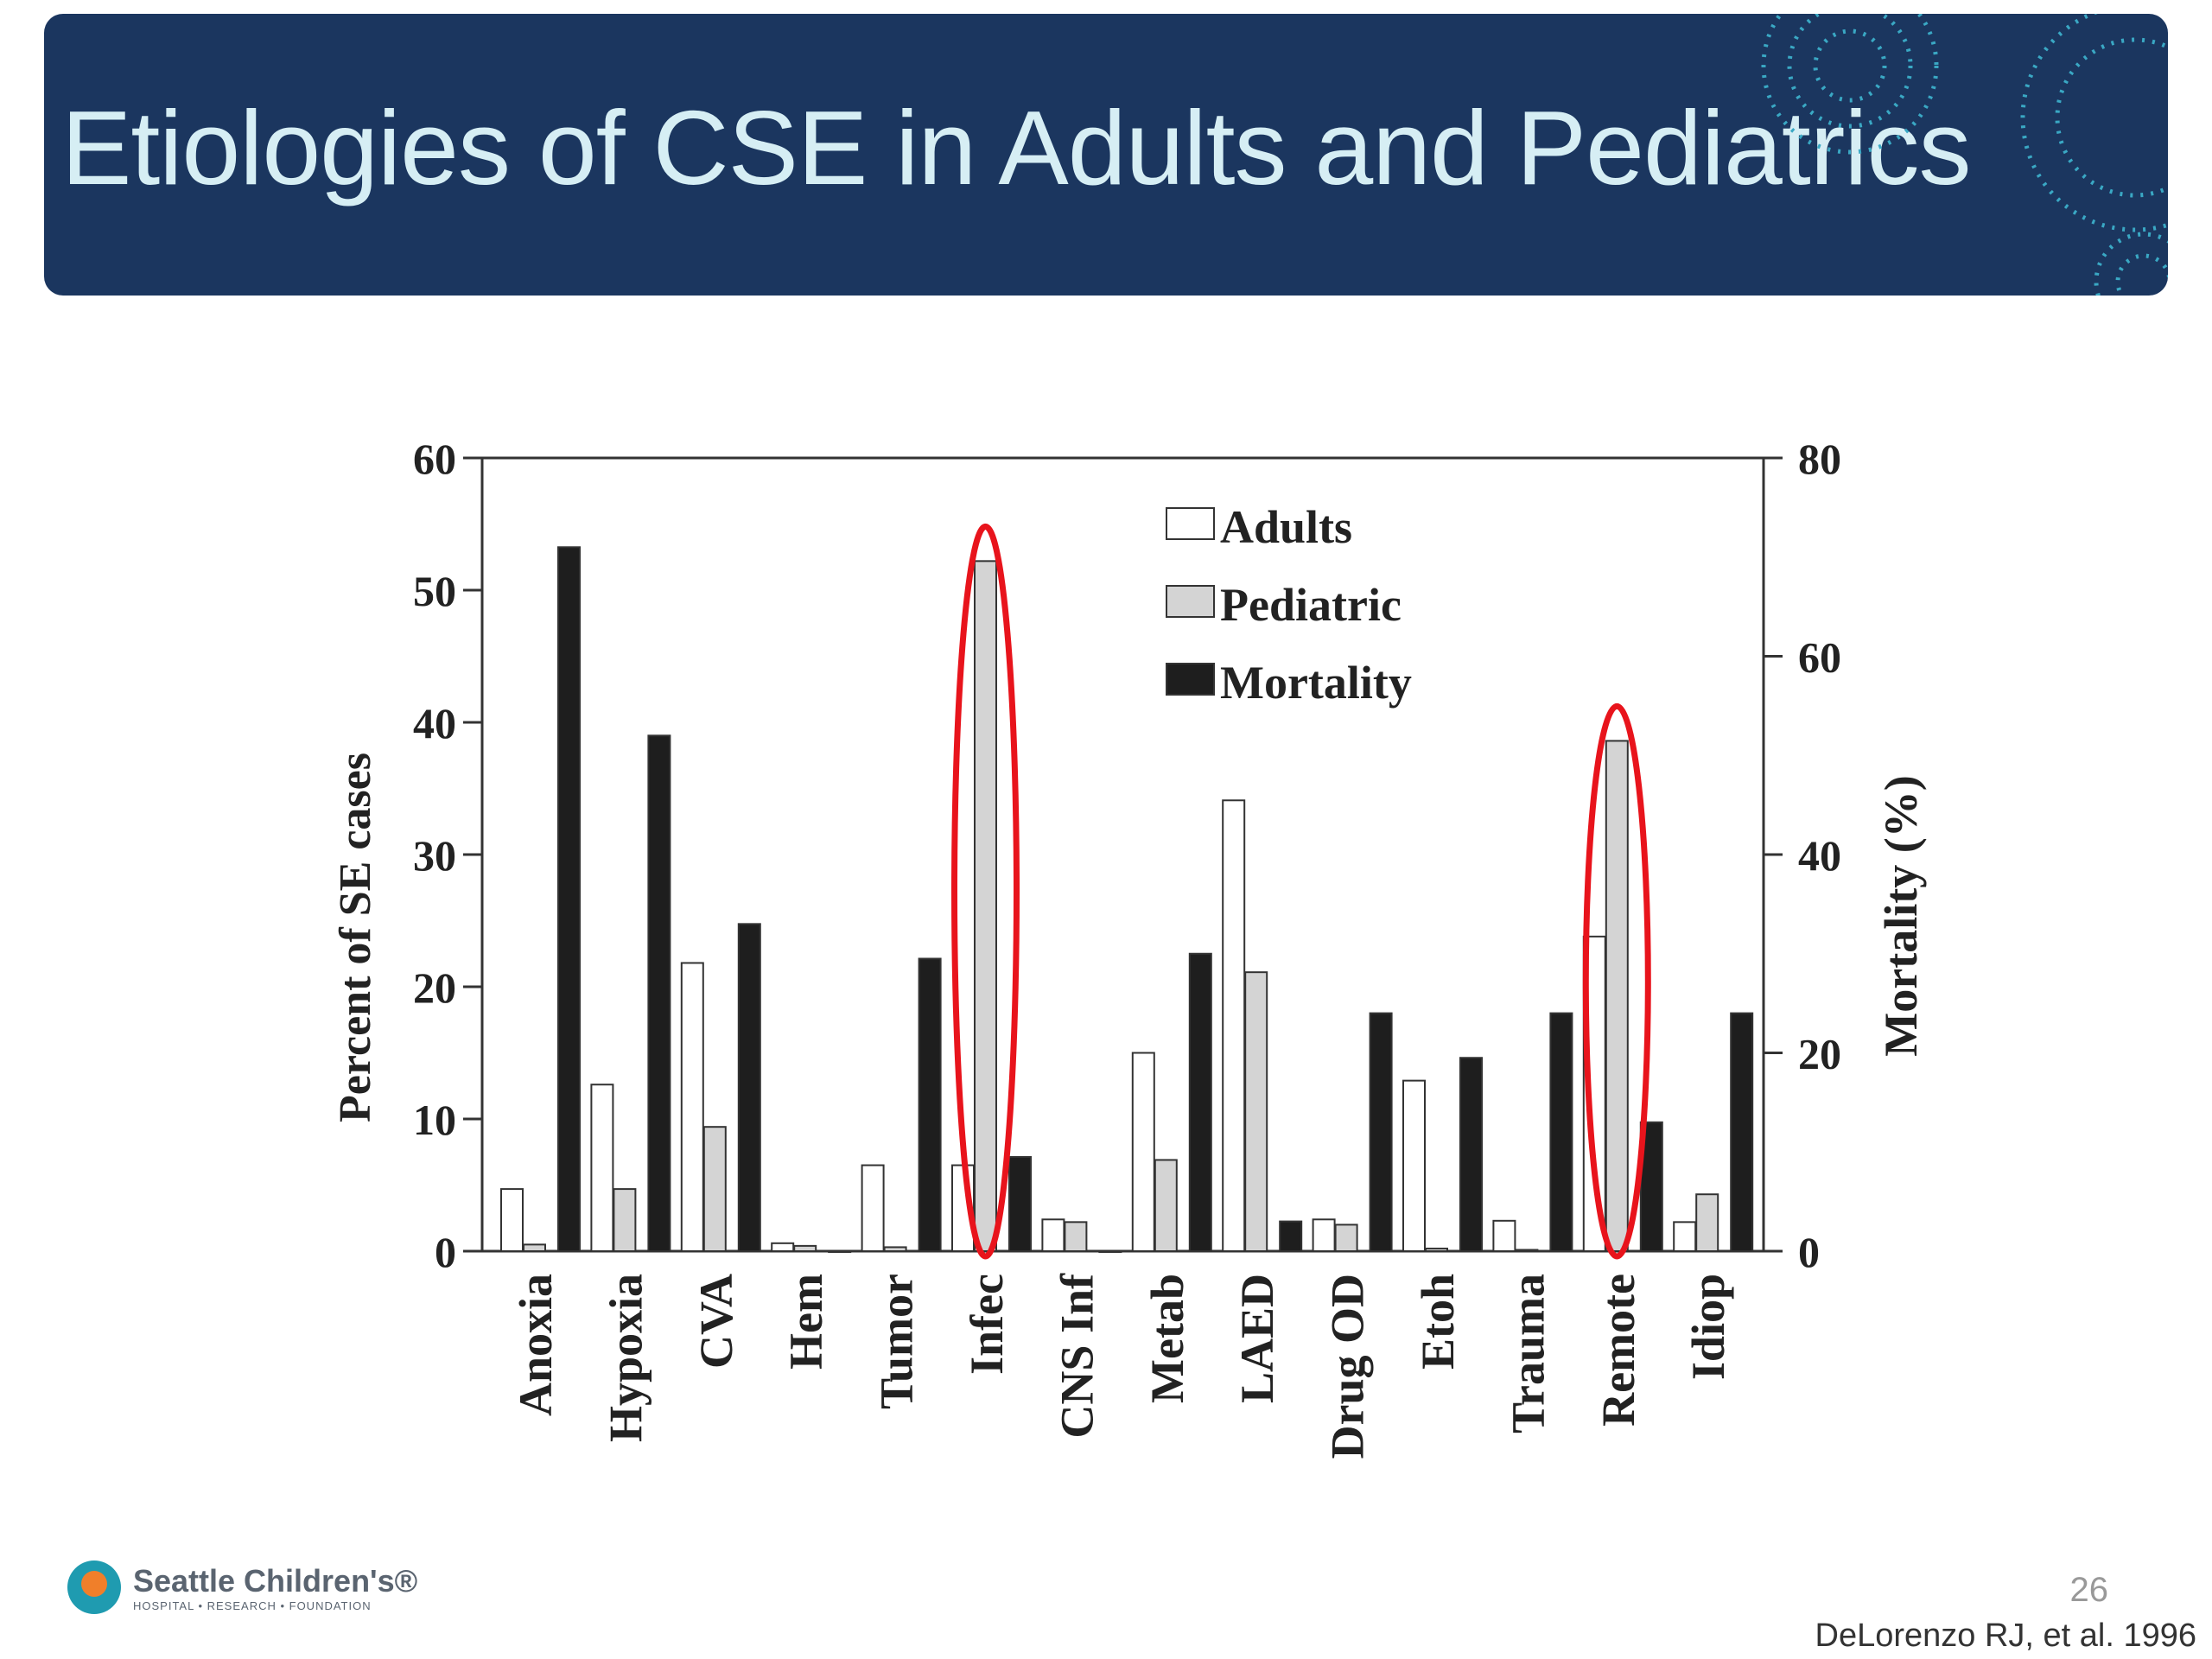 Image resolution: width=2212 pixels, height=1659 pixels. I want to click on legend-label-pediatric: Pediatric, so click(1311, 605).